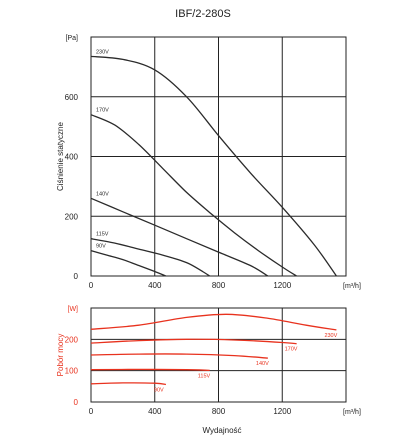 This screenshot has height=443, width=406. I want to click on x-axis-title: Wydajność, so click(221, 430).